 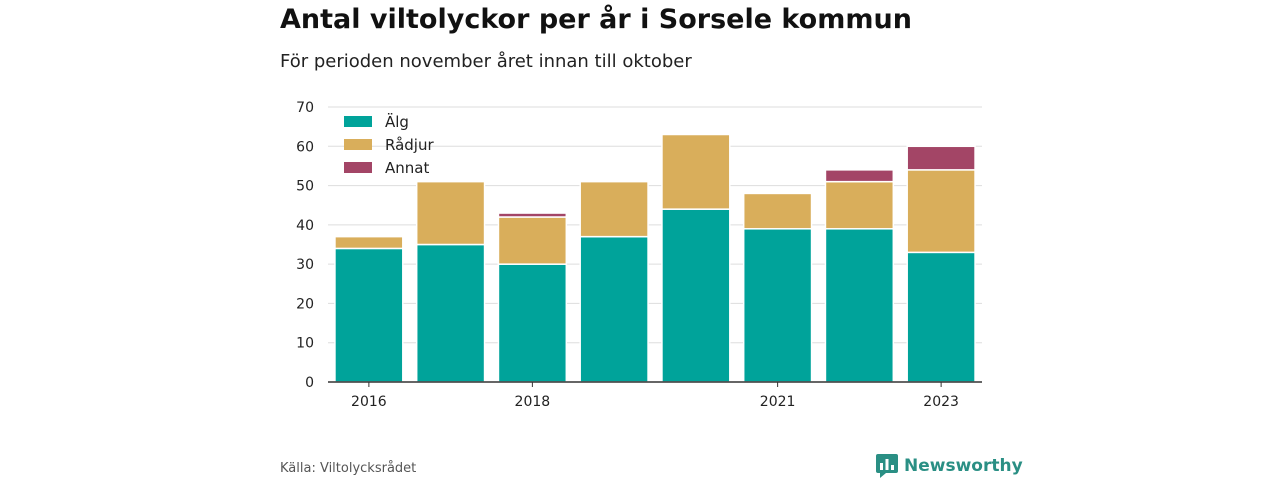 What do you see at coordinates (533, 402) in the screenshot?
I see `x-tick-label: 2018` at bounding box center [533, 402].